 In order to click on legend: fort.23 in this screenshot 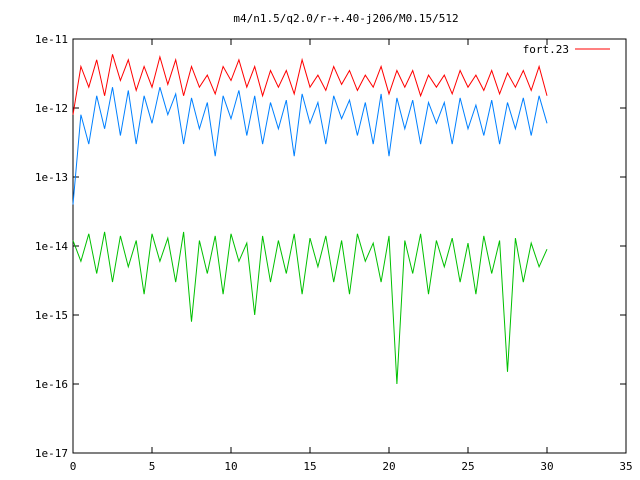, I will do `click(566, 49)`.